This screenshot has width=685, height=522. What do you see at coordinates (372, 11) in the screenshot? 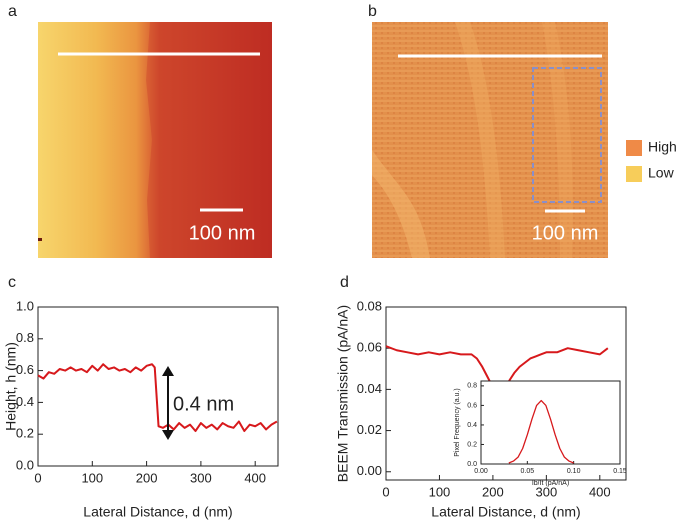
I see `panel-label: b` at bounding box center [372, 11].